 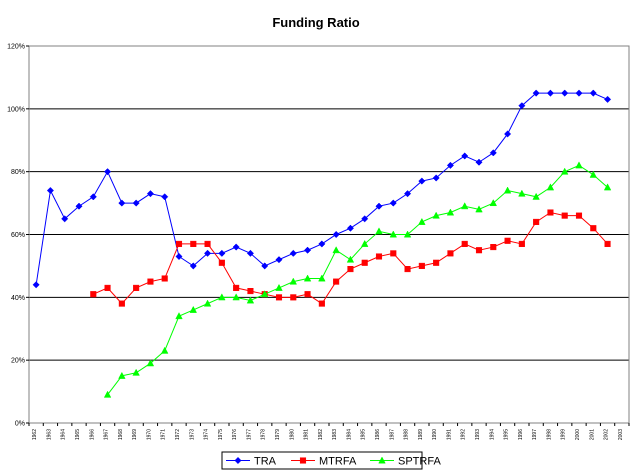 I want to click on x-tick-label: 1971, so click(x=164, y=434).